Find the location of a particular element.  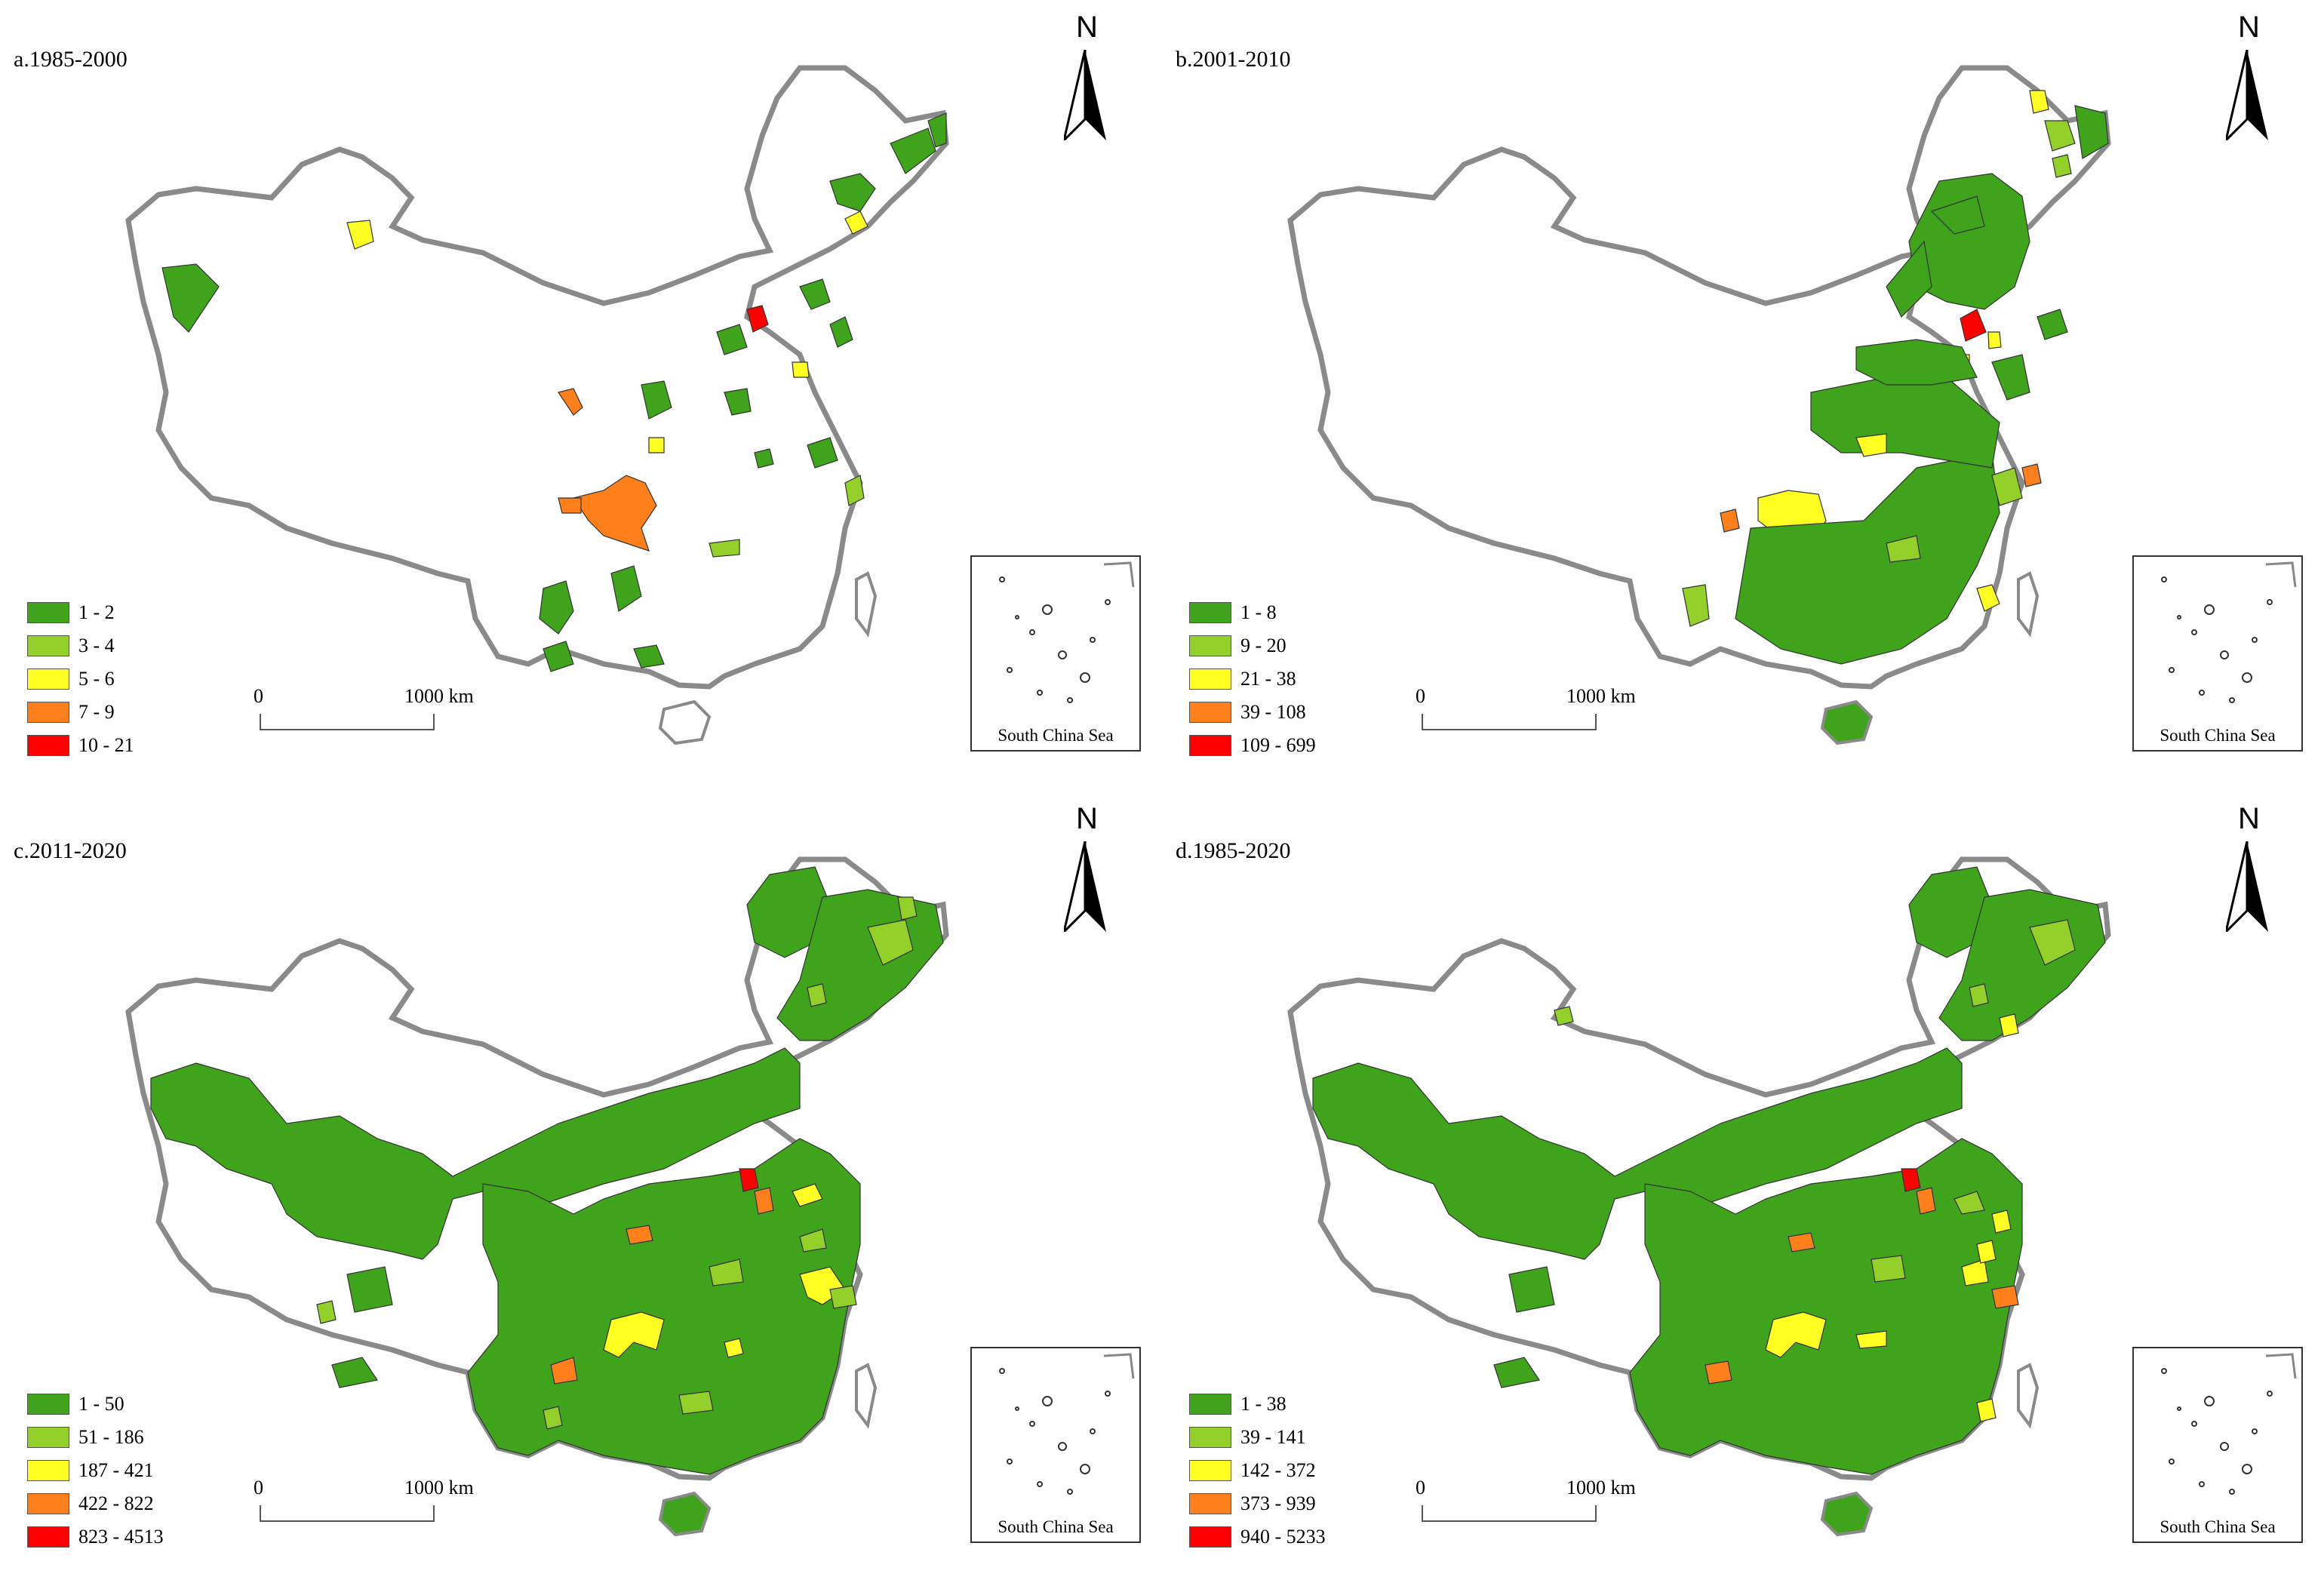

legend-item: 10 - 21 is located at coordinates (80, 745).